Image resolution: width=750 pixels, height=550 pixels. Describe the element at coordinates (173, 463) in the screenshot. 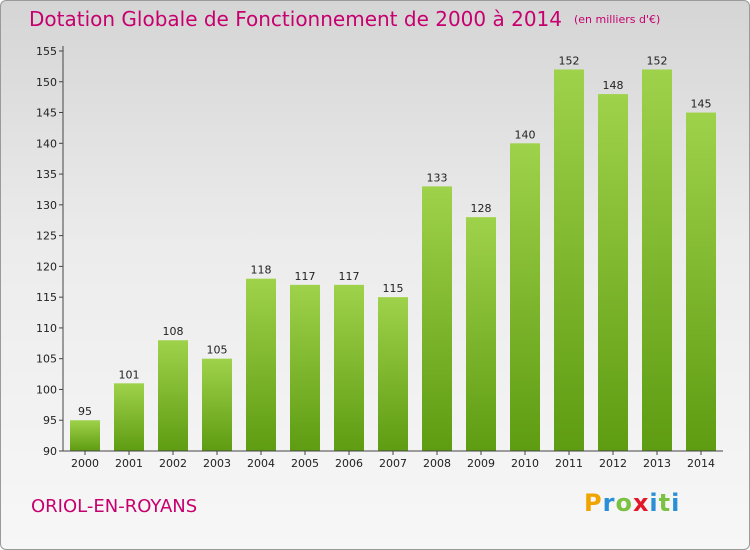

I see `x-tick-2002: 2002` at that location.